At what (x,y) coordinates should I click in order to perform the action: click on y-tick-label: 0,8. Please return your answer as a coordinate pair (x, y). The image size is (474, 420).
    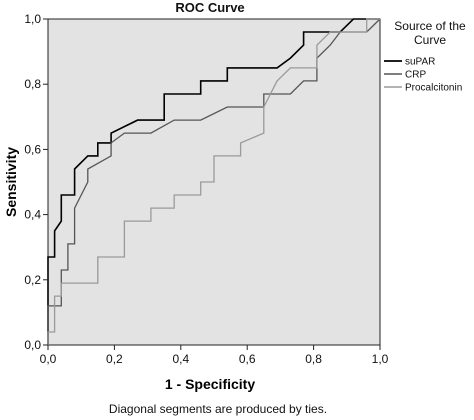
    Looking at the image, I should click on (32, 84).